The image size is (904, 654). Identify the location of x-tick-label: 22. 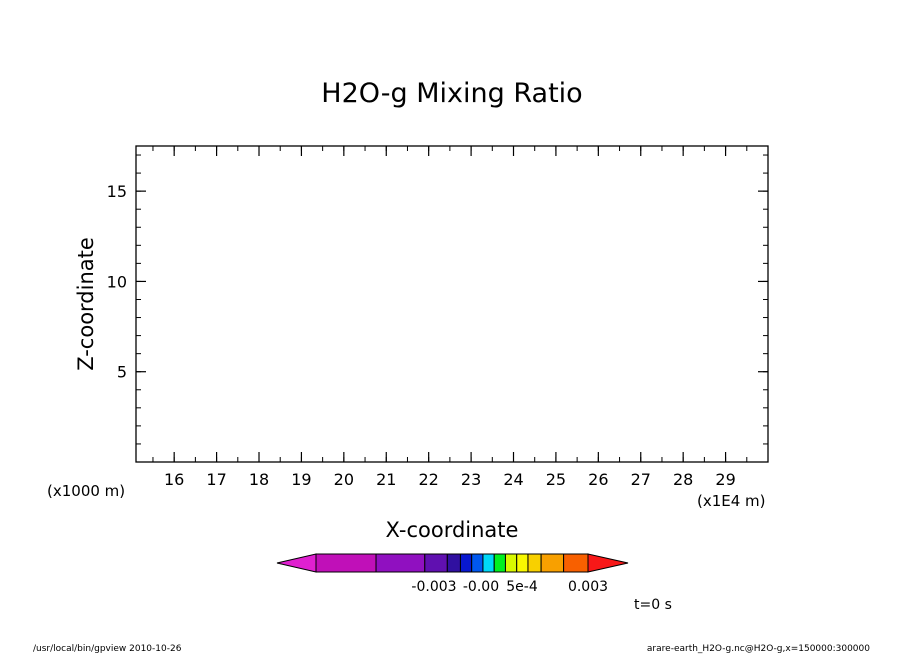
(428, 479).